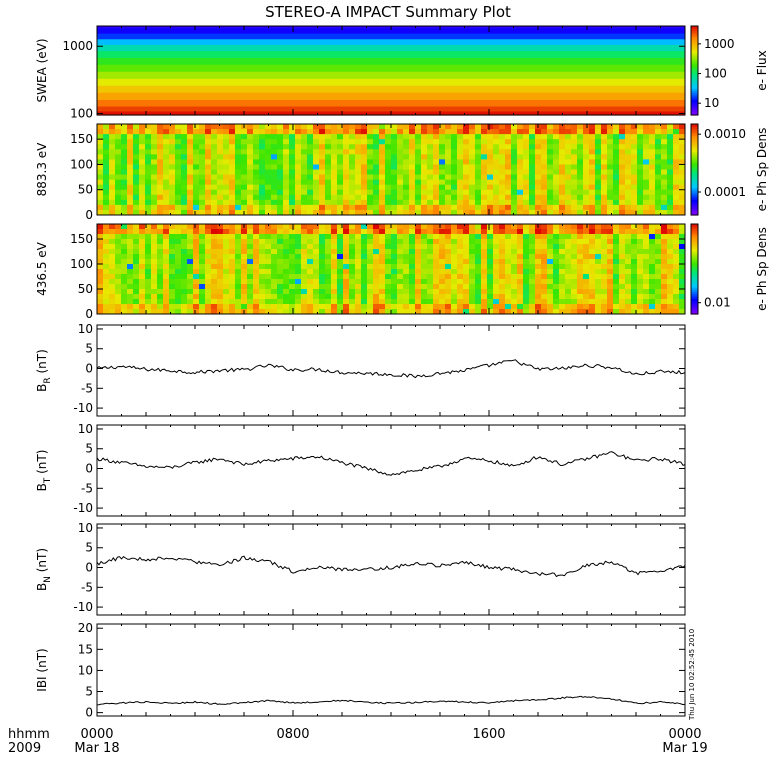 The height and width of the screenshot is (780, 780). Describe the element at coordinates (692, 675) in the screenshot. I see `timestamp-stamp: Thu Jun 10 02:52:45 2010` at that location.